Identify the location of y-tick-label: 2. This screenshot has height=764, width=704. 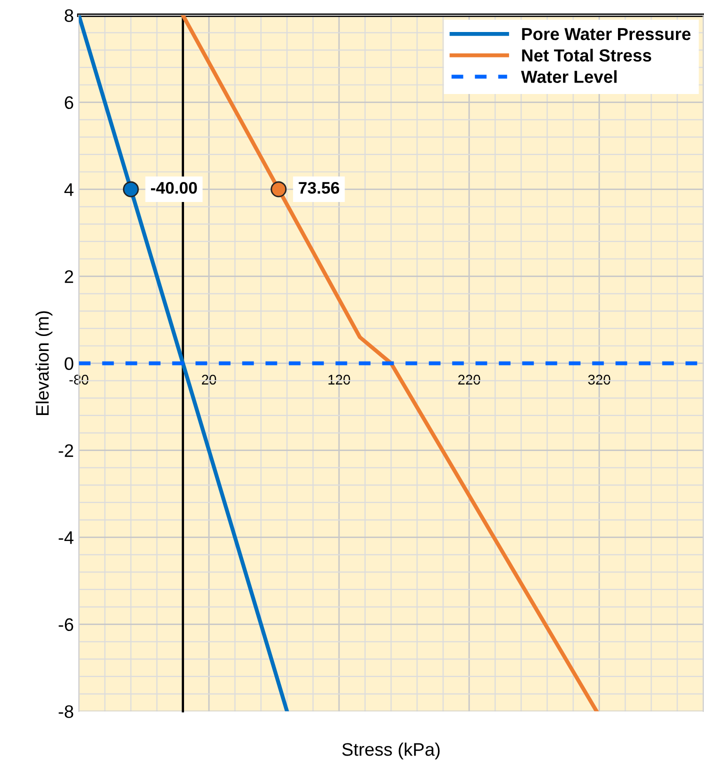
(69, 276).